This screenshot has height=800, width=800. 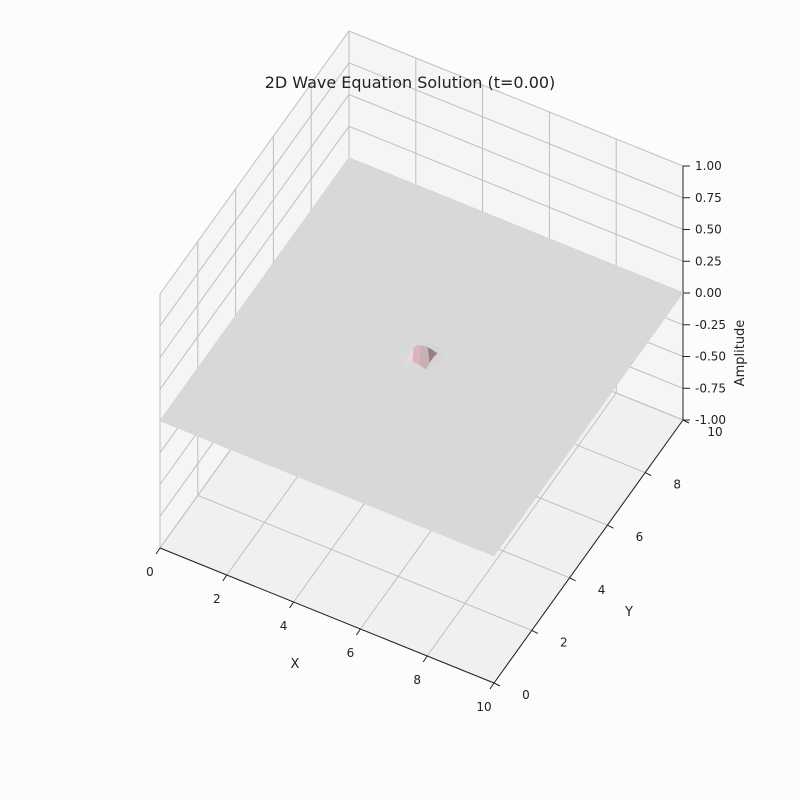 What do you see at coordinates (351, 653) in the screenshot?
I see `x-tick-label: 6` at bounding box center [351, 653].